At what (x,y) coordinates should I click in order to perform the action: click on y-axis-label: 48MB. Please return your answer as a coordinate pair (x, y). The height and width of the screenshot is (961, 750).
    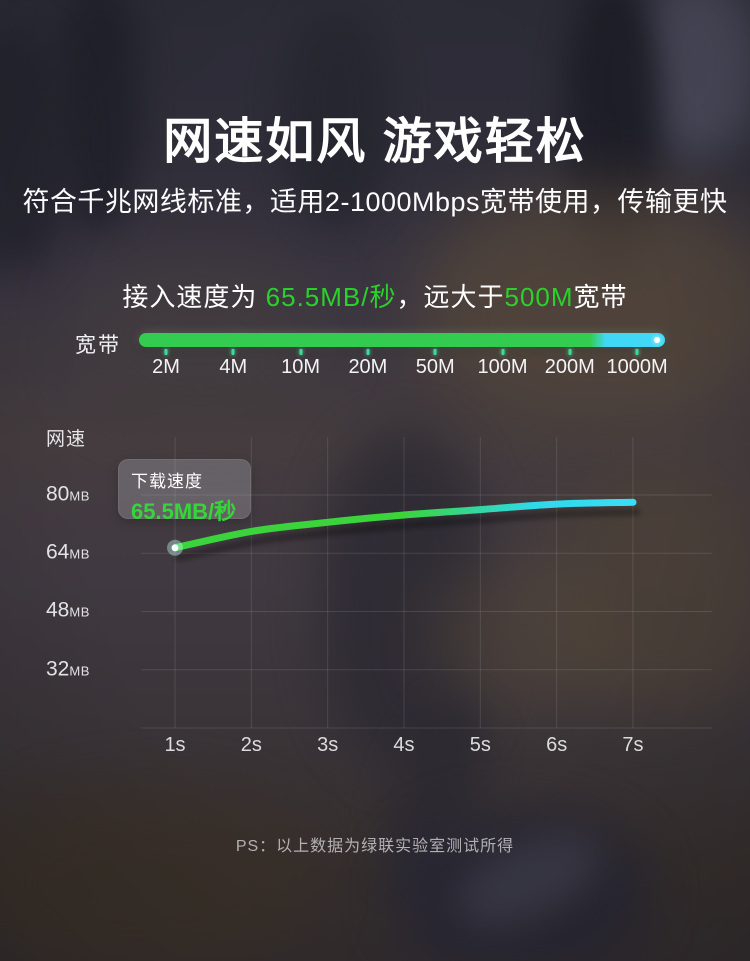
    Looking at the image, I should click on (68, 611).